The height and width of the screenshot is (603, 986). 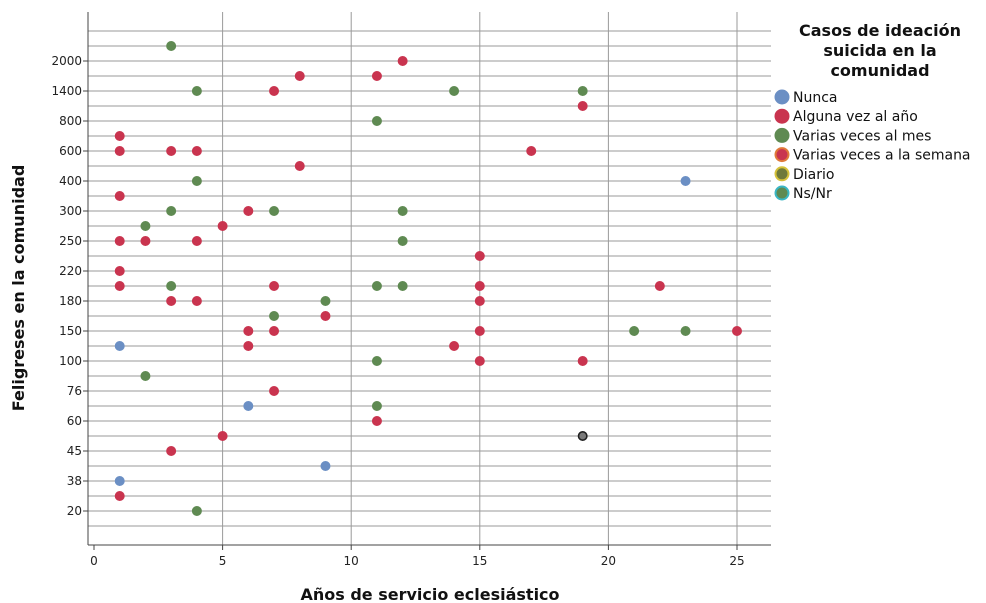 What do you see at coordinates (608, 561) in the screenshot?
I see `x-tick-label: 20` at bounding box center [608, 561].